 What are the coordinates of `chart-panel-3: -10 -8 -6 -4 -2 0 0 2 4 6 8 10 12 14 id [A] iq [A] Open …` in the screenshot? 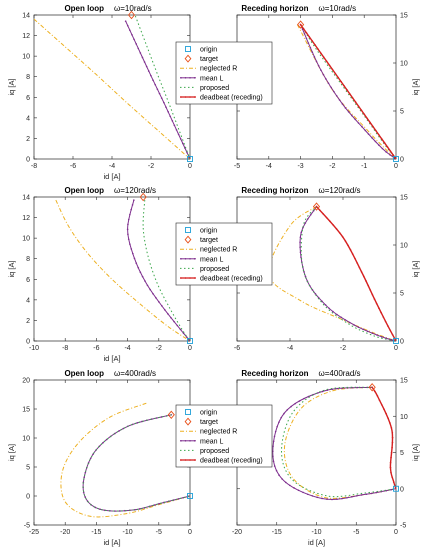 It's located at (100, 274).